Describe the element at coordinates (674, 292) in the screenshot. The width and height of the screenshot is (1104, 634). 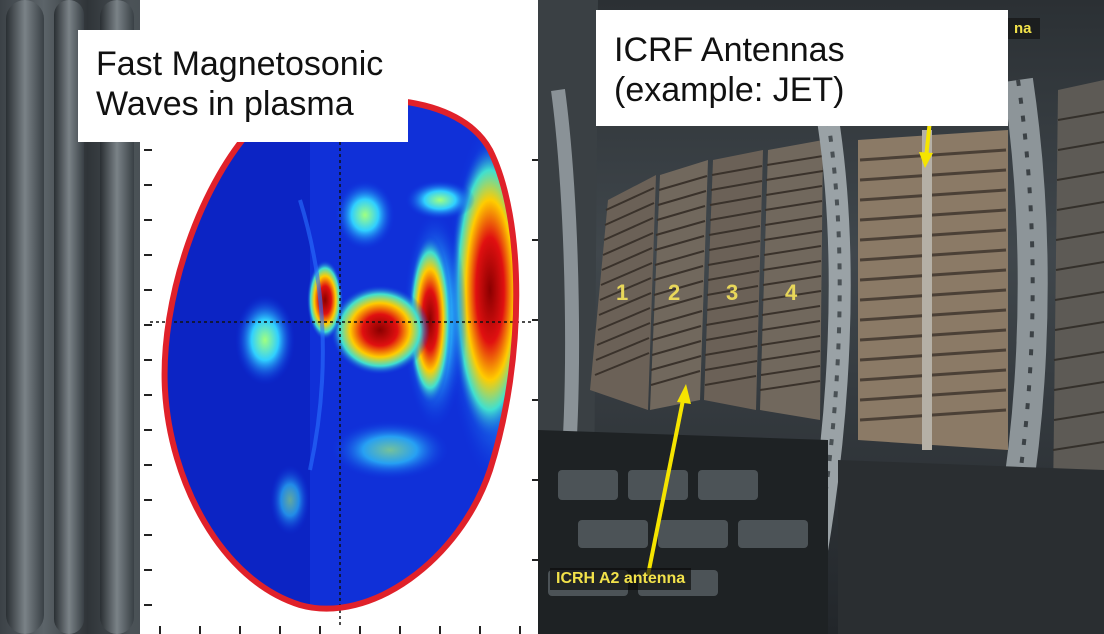
I see `antenna-number-2: 2` at that location.